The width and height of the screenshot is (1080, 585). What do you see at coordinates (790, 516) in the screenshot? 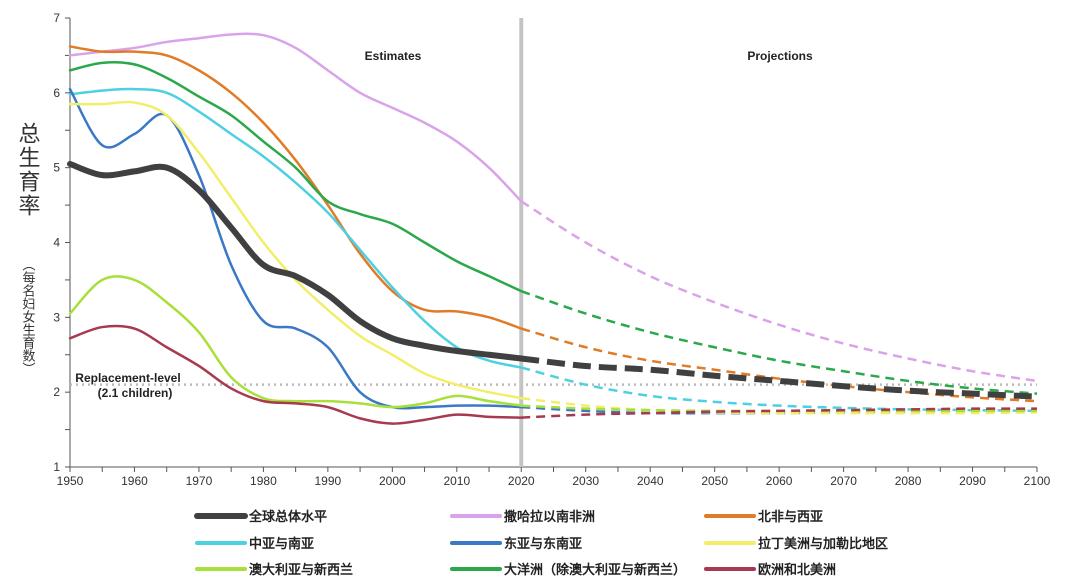
I see `legend-label: 北非与西亚` at bounding box center [790, 516].